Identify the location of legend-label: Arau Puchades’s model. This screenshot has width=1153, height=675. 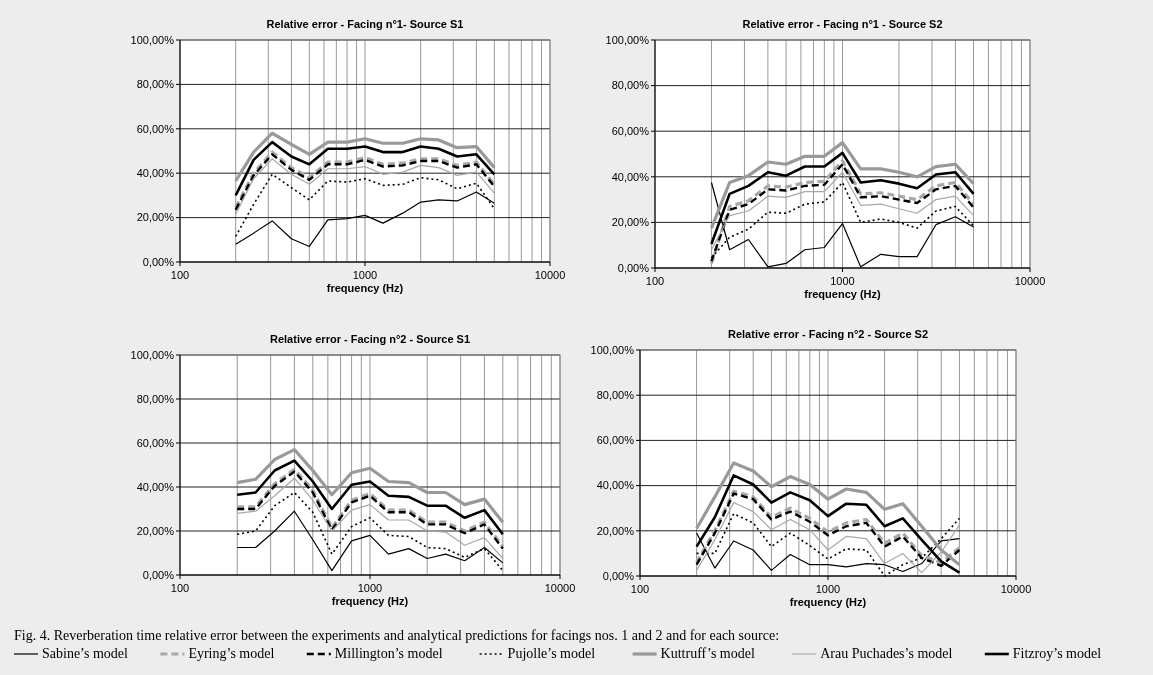
(886, 653).